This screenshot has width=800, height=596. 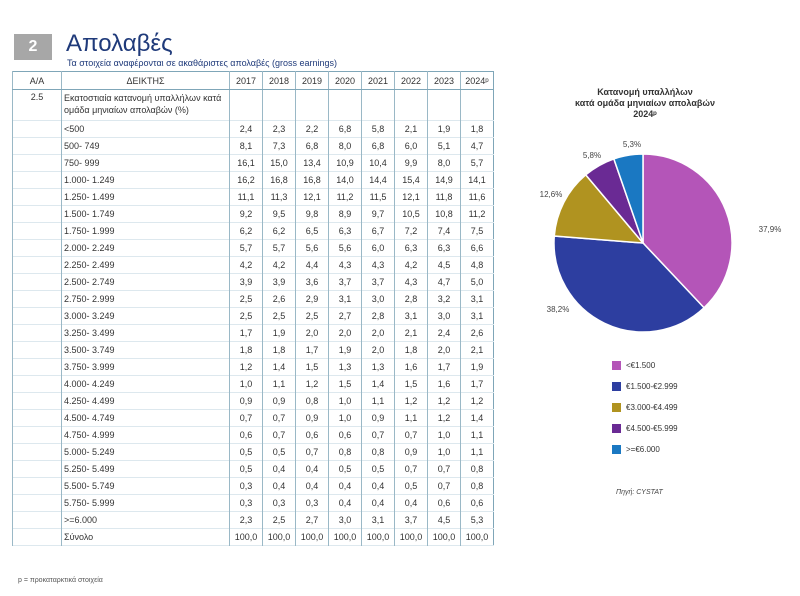 What do you see at coordinates (378, 163) in the screenshot?
I see `table-cell: 10,4` at bounding box center [378, 163].